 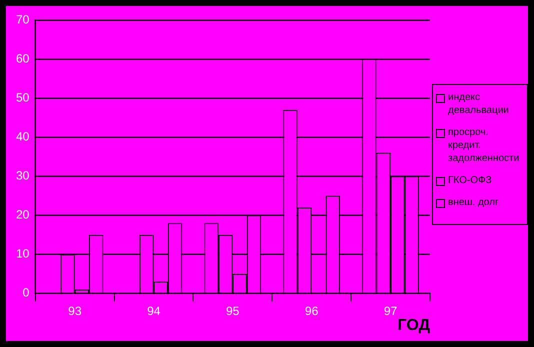 What do you see at coordinates (23, 136) in the screenshot?
I see `y-tick-label: 40` at bounding box center [23, 136].